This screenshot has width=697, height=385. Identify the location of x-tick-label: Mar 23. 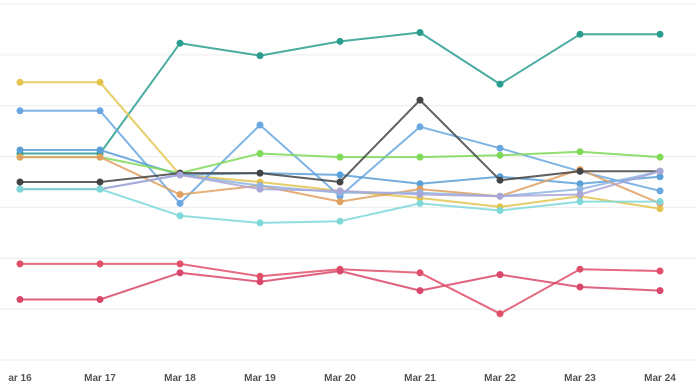
(580, 378).